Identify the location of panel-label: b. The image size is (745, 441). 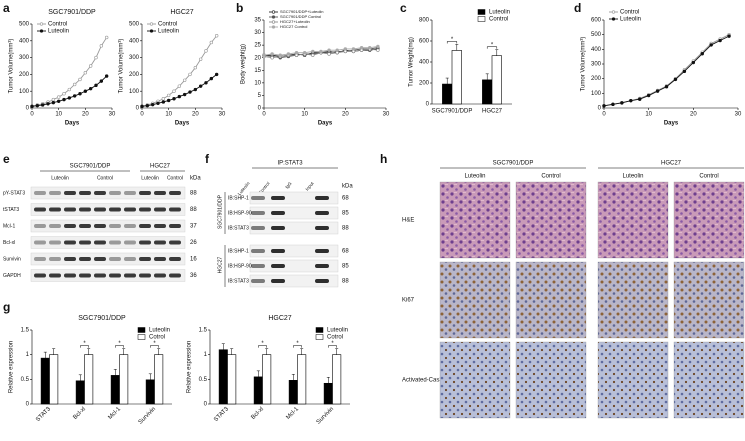
(239, 8).